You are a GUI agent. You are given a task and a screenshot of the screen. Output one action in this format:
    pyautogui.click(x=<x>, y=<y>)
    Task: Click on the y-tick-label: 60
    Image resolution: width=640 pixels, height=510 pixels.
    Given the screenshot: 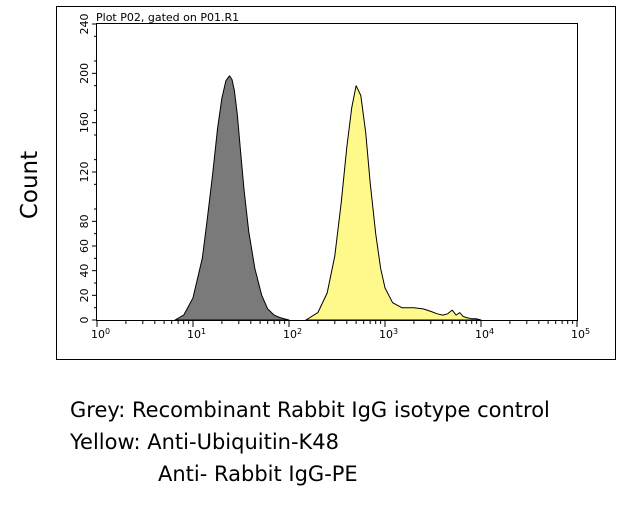 What is the action you would take?
    pyautogui.click(x=84, y=246)
    